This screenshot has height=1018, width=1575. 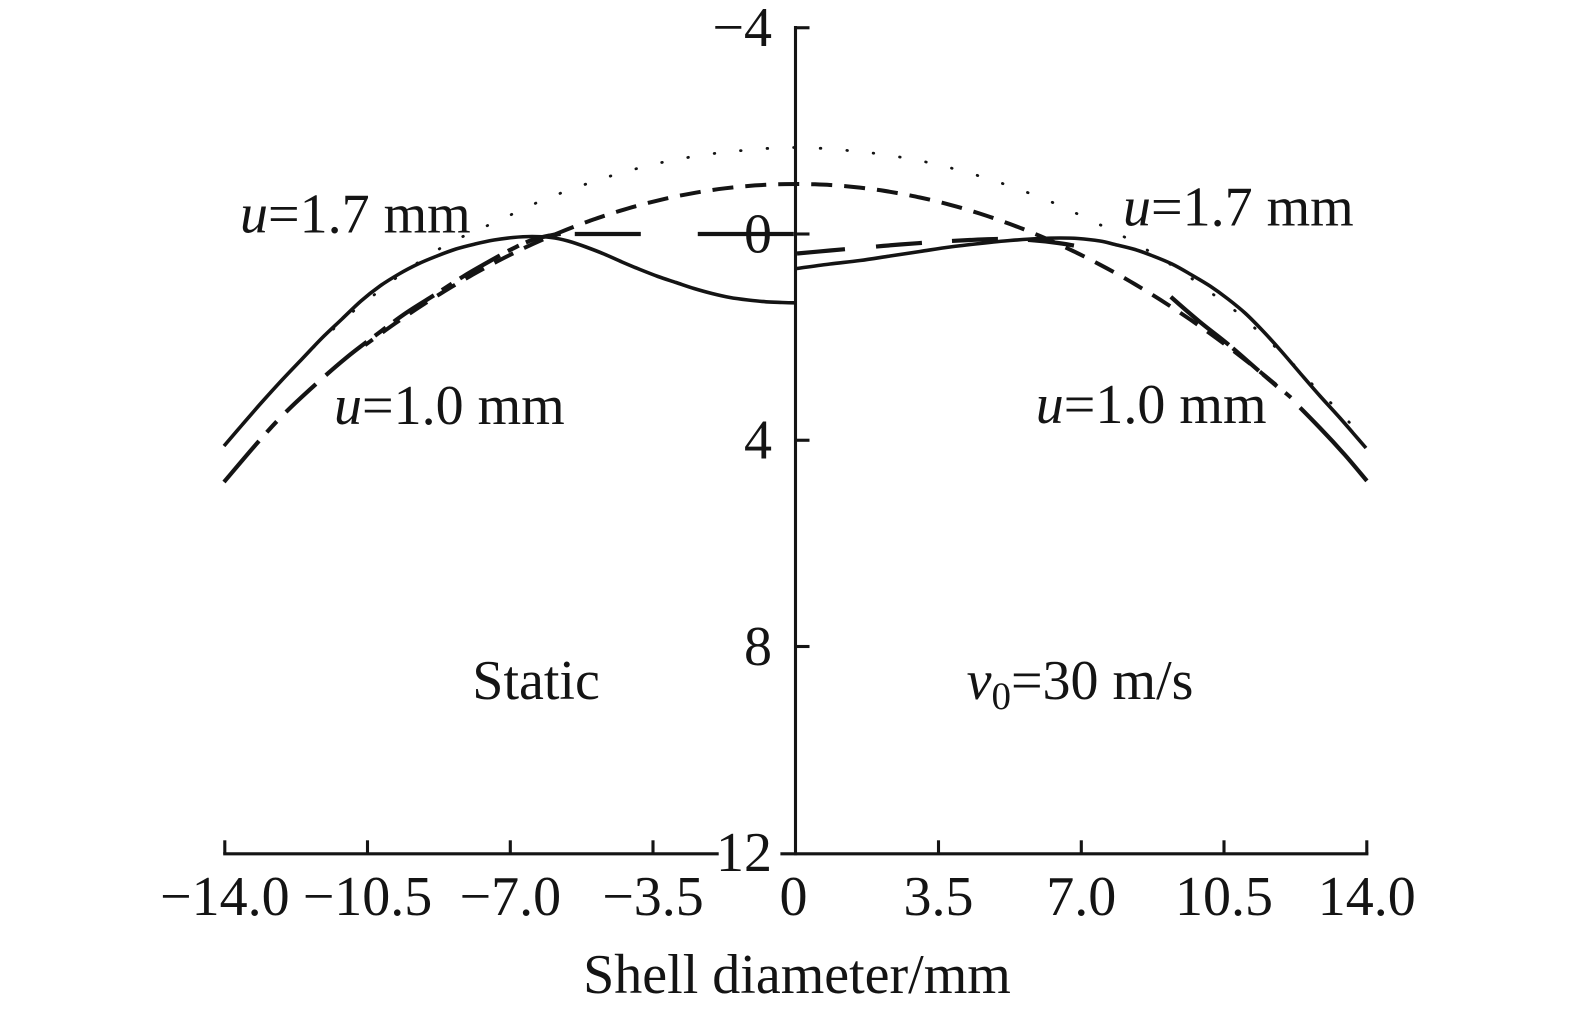 What do you see at coordinates (368, 897) in the screenshot?
I see `svg-text: −10.5` at bounding box center [368, 897].